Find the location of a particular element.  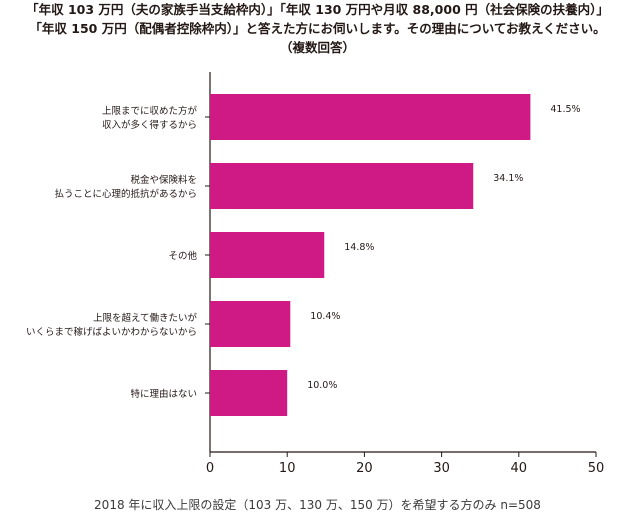

x-tick-label: 30 is located at coordinates (441, 468).